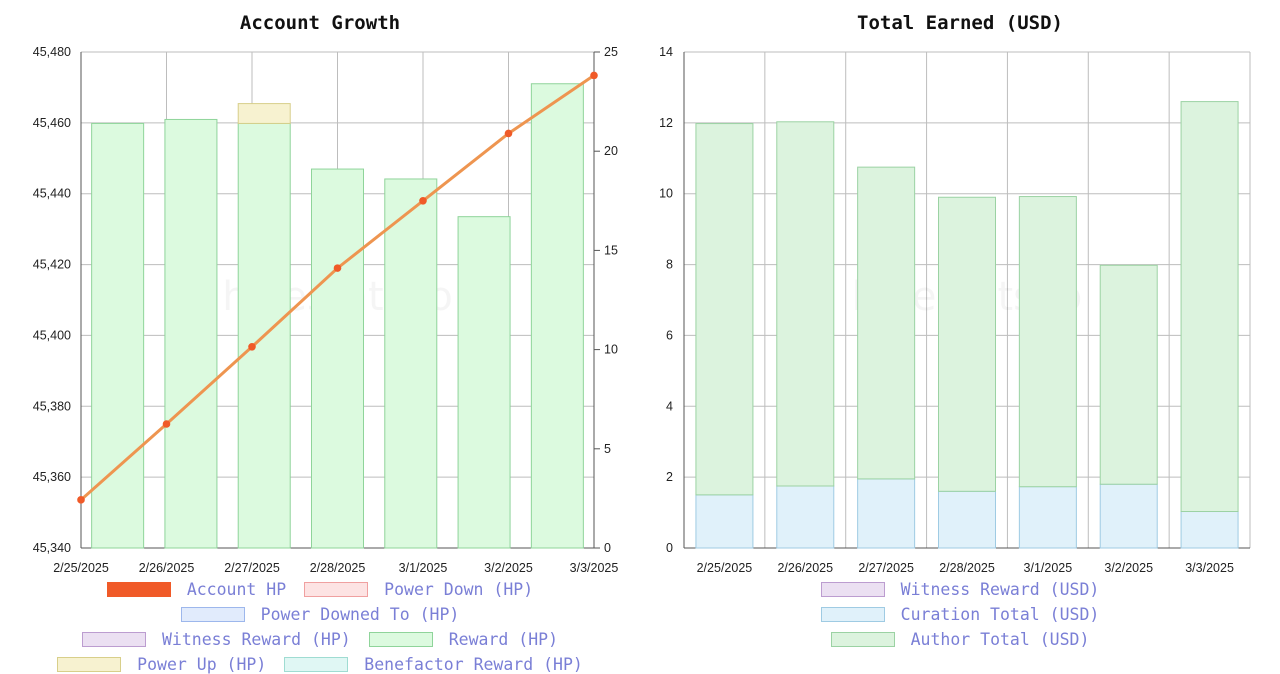 This screenshot has height=674, width=1280. Describe the element at coordinates (252, 568) in the screenshot. I see `x-tick-label: 2/27/2025` at that location.